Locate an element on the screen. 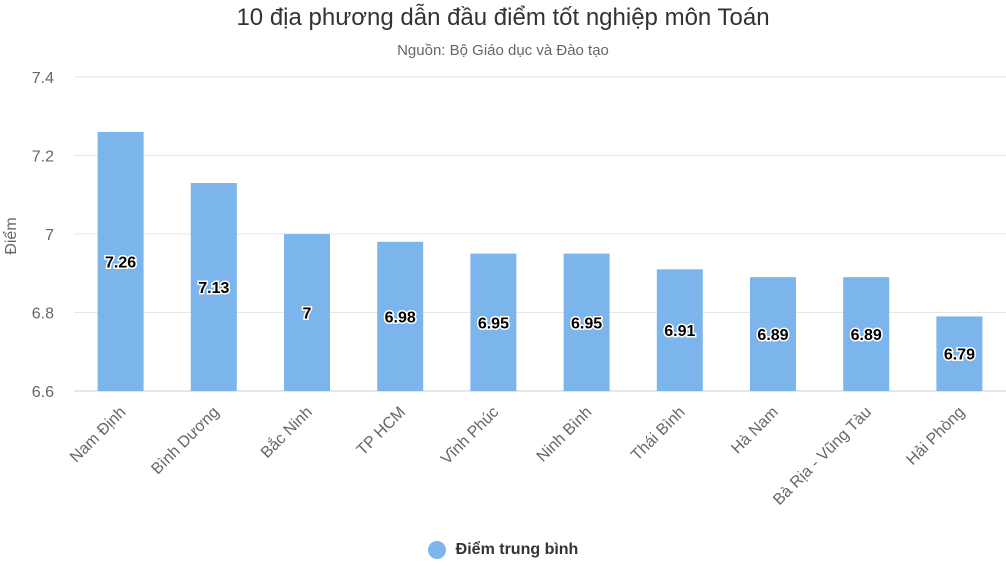  legend: Điểm trung bình is located at coordinates (503, 550).